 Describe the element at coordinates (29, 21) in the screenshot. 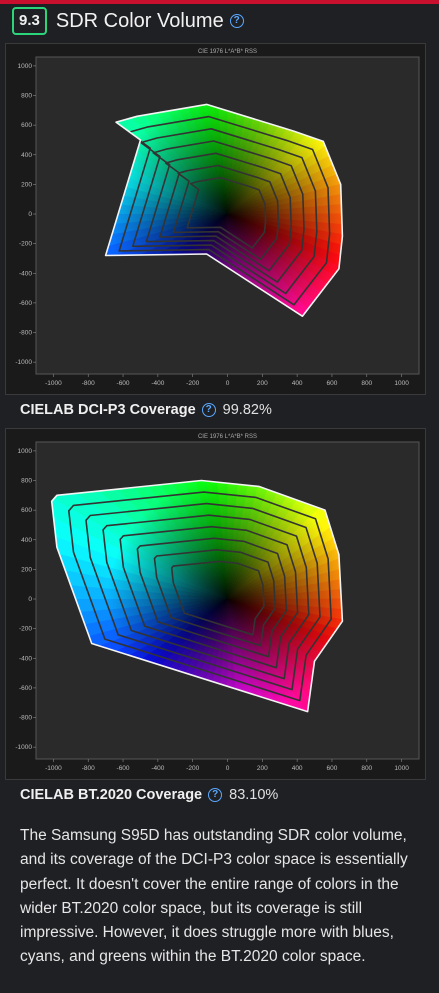

I see `section-number-badge: 9.3` at that location.